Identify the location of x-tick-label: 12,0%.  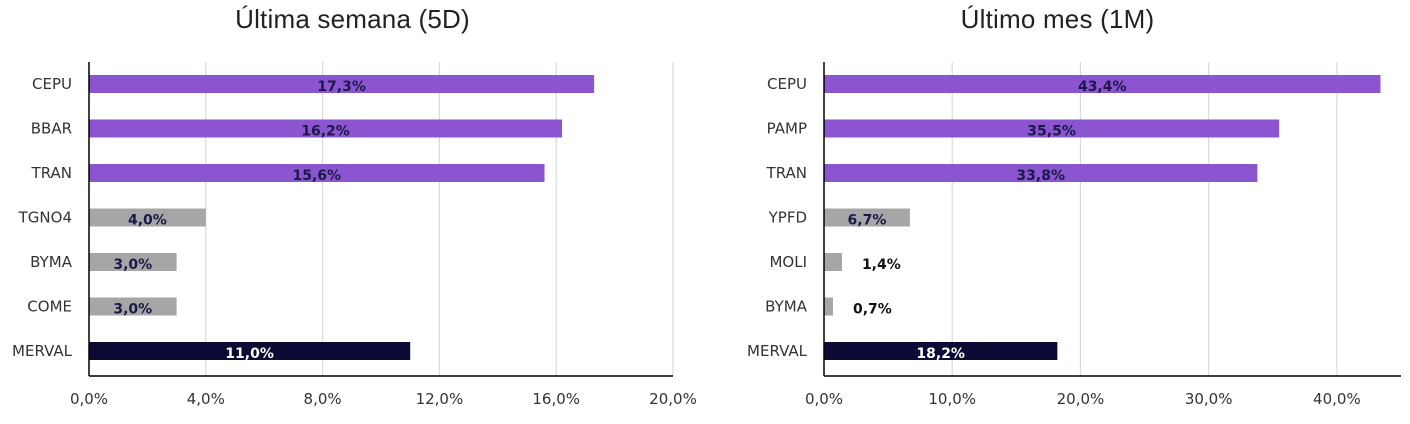
(440, 399).